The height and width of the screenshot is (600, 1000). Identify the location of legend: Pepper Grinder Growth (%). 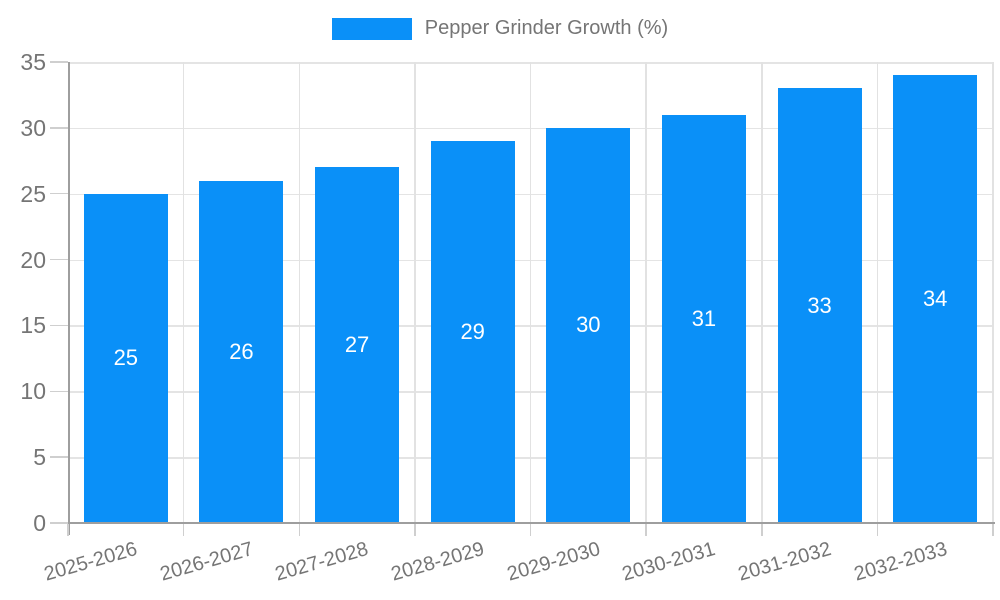
(500, 28).